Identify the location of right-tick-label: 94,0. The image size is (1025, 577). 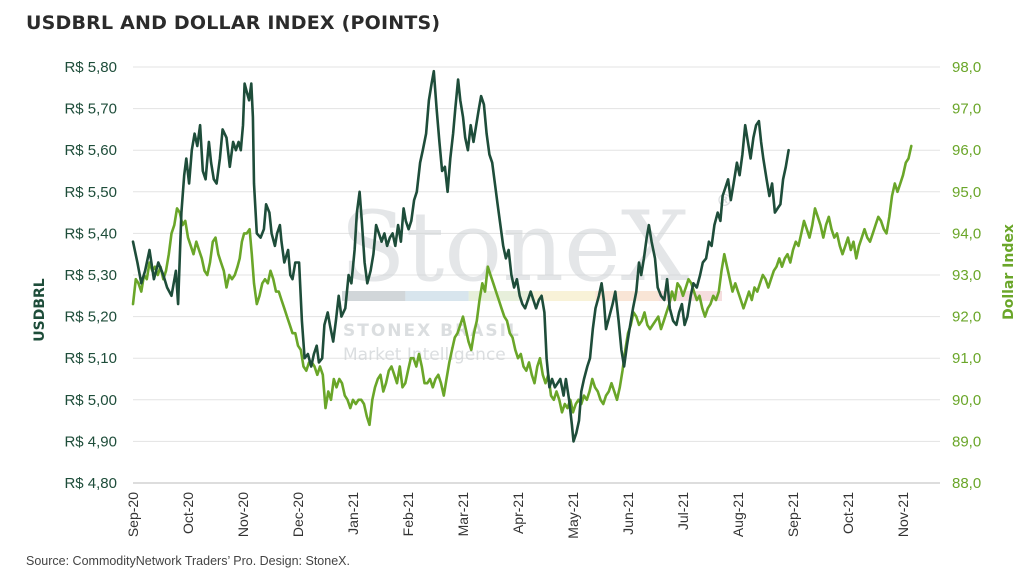
(966, 233).